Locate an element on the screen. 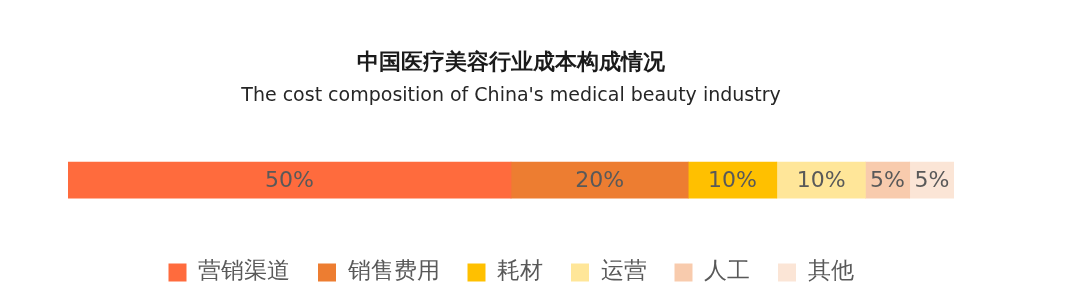 This screenshot has width=1080, height=302. legend-label: 人工 is located at coordinates (727, 270).